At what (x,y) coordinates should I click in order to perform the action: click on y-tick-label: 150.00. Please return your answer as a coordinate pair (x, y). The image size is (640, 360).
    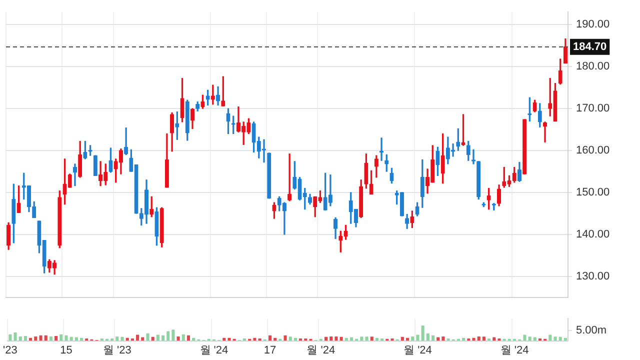
    Looking at the image, I should click on (593, 192).